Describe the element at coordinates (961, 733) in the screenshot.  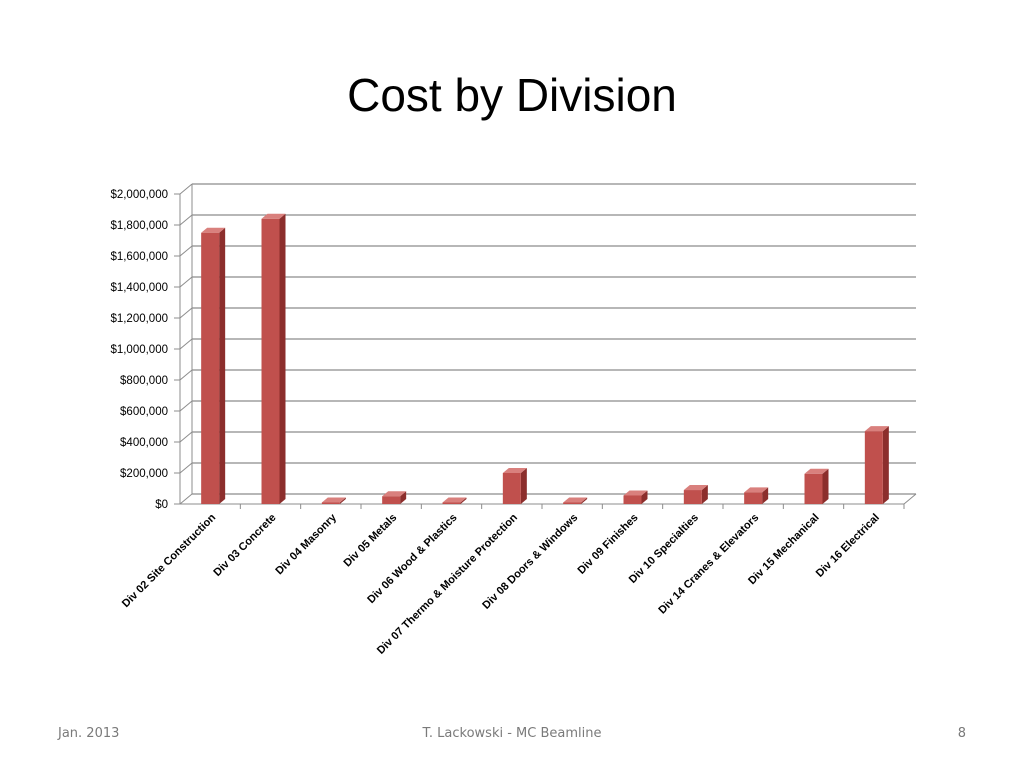
I see `page-number: 8` at that location.